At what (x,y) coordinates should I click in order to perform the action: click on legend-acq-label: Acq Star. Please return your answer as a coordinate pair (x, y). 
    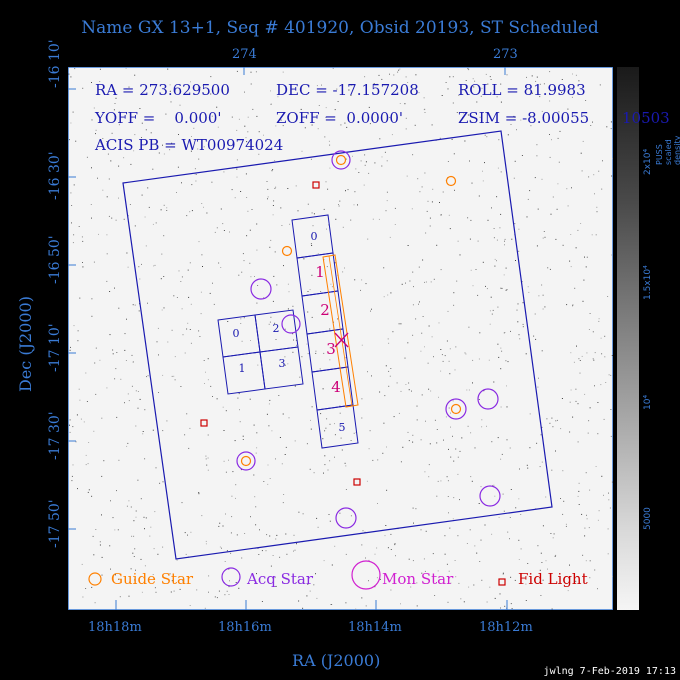
    Looking at the image, I should click on (280, 579).